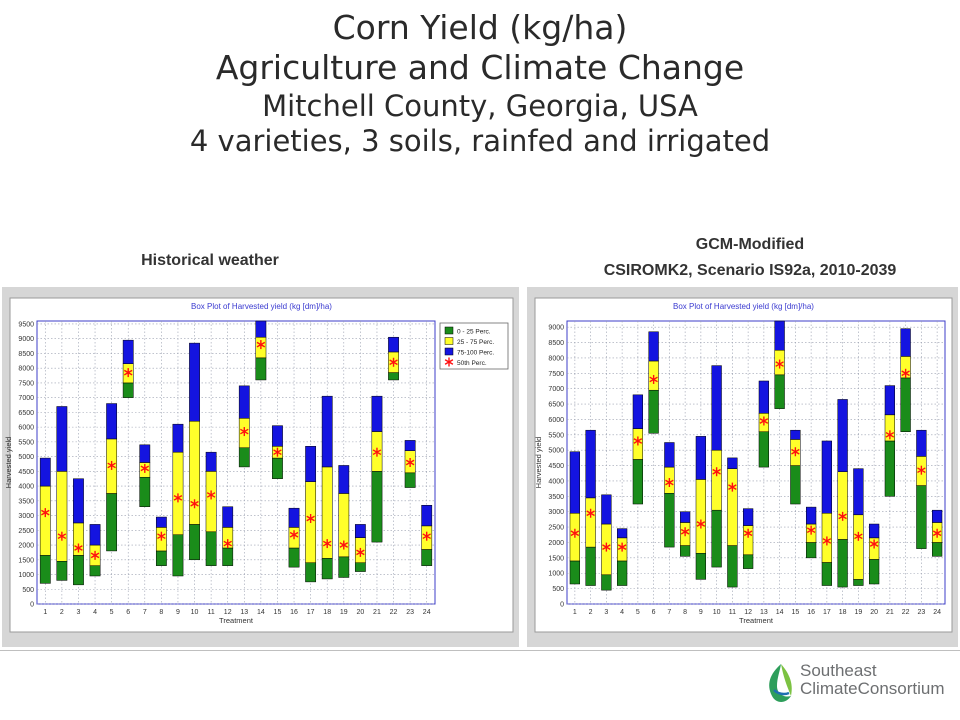 Image resolution: width=960 pixels, height=720 pixels. I want to click on divider, so click(480, 650).